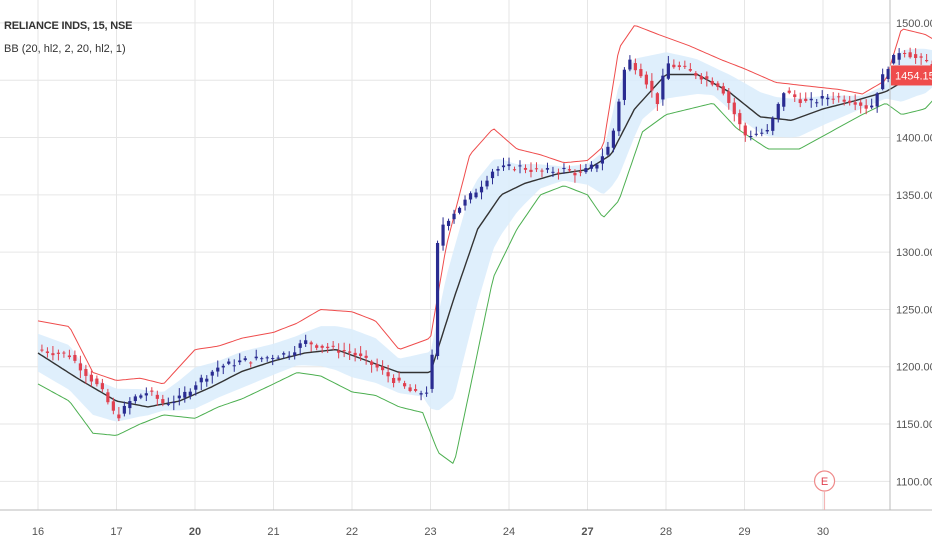 The height and width of the screenshot is (550, 932). What do you see at coordinates (914, 425) in the screenshot?
I see `y-tick-label: 1150.00` at bounding box center [914, 425].